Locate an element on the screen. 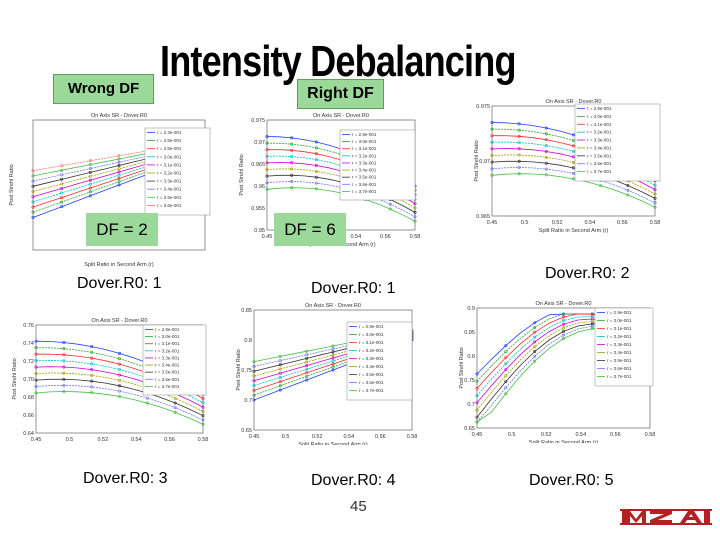 This screenshot has width=720, height=540. caption-5: Dover.R0: 4 is located at coordinates (353, 480).